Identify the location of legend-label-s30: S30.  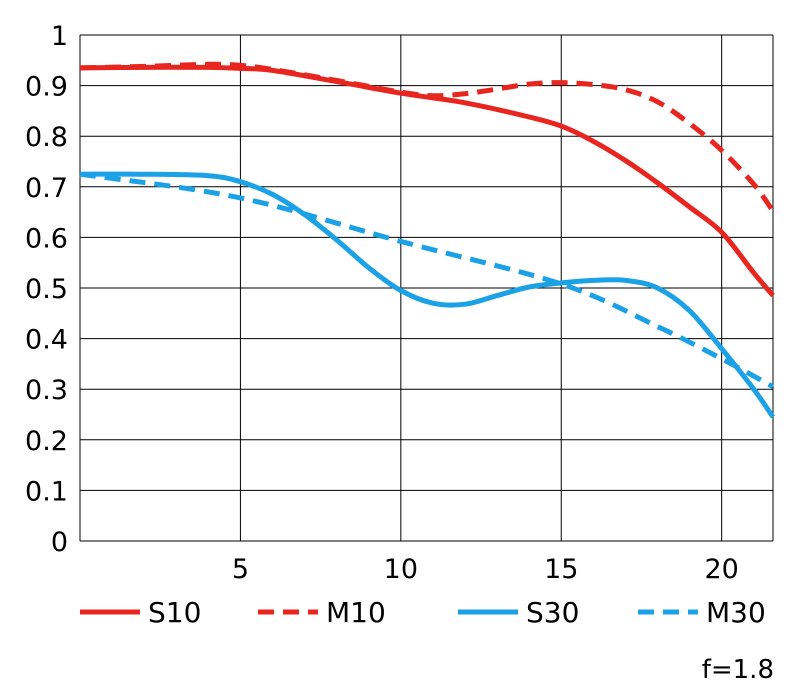
(552, 612).